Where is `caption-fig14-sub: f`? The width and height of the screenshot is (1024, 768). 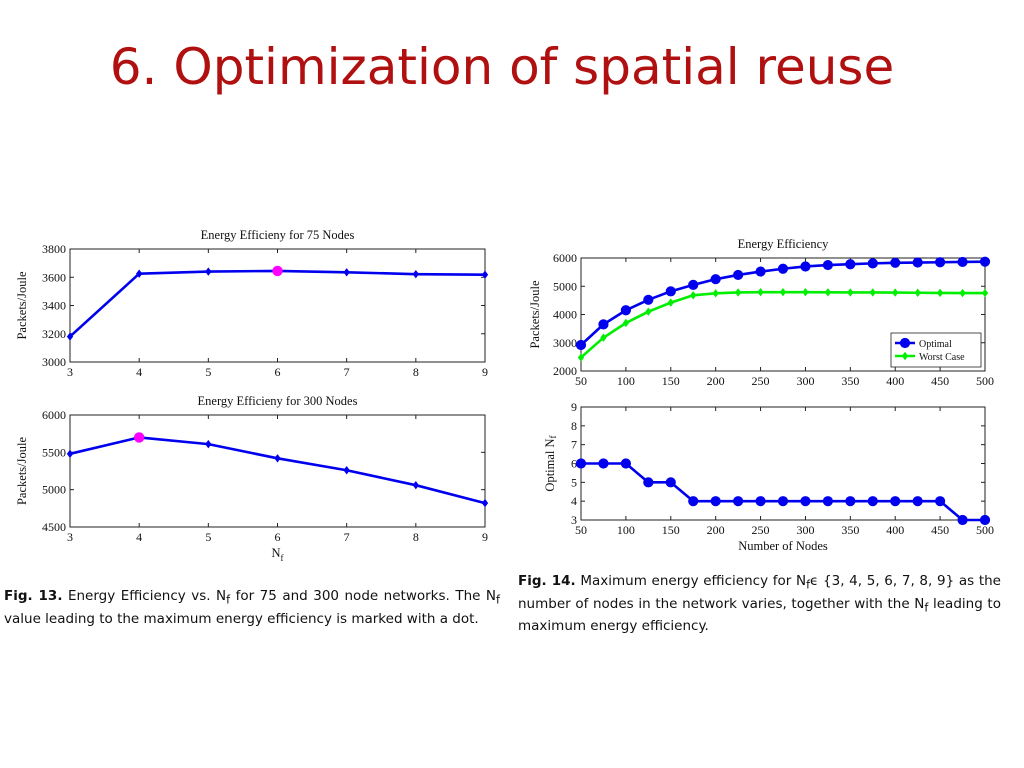 caption-fig14-sub: f is located at coordinates (808, 585).